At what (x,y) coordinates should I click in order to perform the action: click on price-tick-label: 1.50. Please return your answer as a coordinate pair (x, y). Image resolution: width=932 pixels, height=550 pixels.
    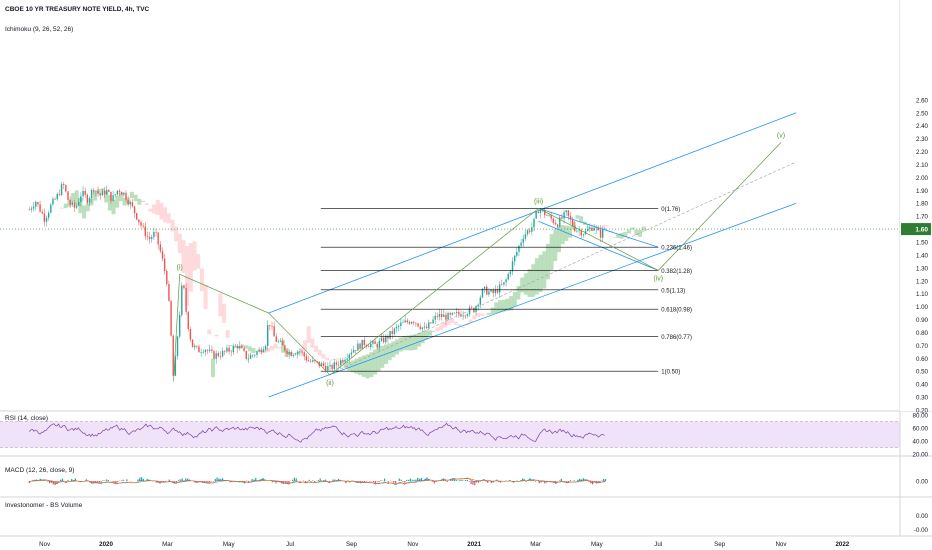
    Looking at the image, I should click on (922, 243).